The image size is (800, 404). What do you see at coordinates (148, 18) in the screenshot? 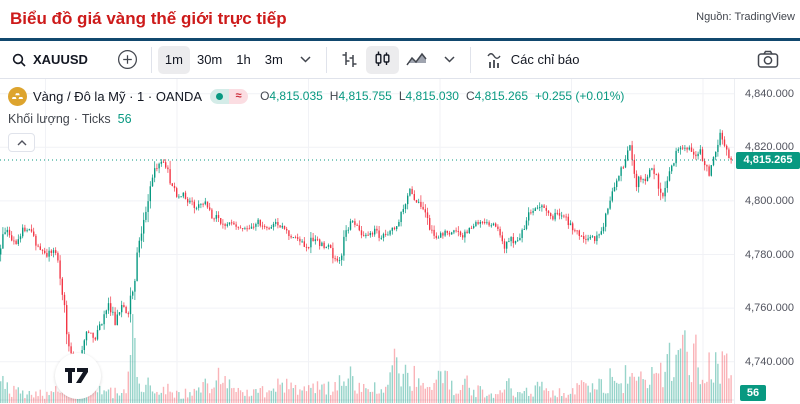
I see `page-title: Biểu đồ giá vàng thế giới trực tiếp` at bounding box center [148, 18].